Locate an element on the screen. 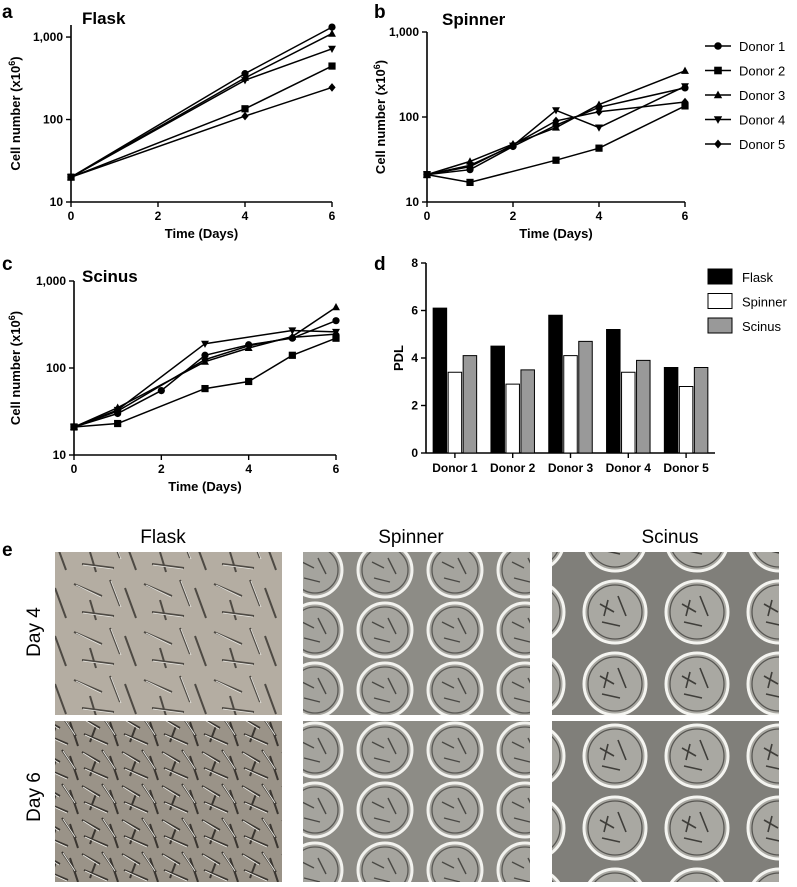 The height and width of the screenshot is (887, 797). x-tick-label-a-2: 2 is located at coordinates (158, 216).